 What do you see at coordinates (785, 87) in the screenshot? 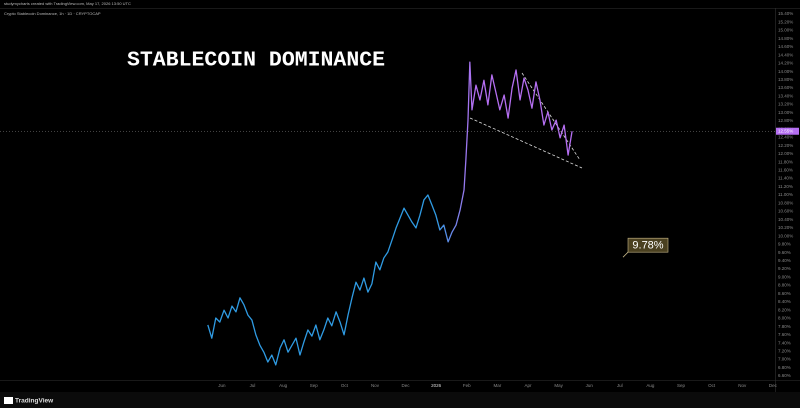
I see `y-tick-label: 13.60%` at bounding box center [785, 87].